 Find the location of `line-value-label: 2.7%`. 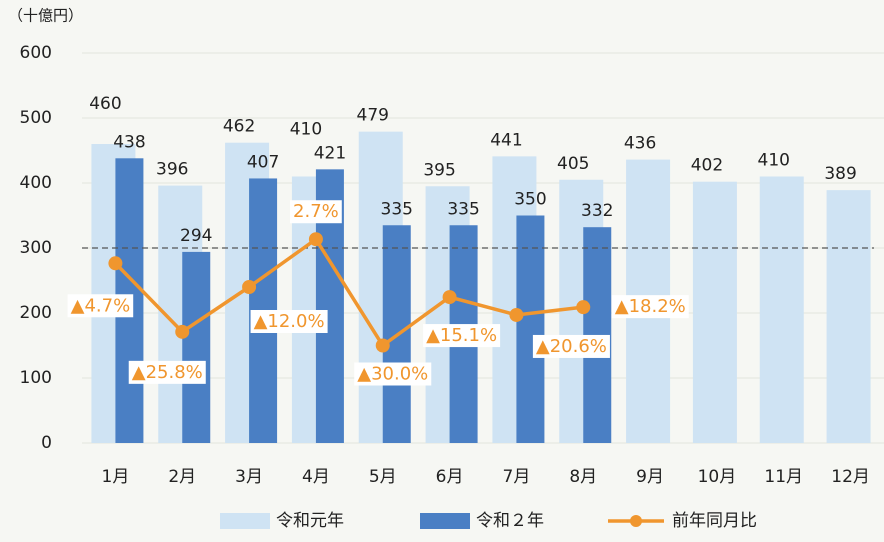

line-value-label: 2.7% is located at coordinates (316, 211).